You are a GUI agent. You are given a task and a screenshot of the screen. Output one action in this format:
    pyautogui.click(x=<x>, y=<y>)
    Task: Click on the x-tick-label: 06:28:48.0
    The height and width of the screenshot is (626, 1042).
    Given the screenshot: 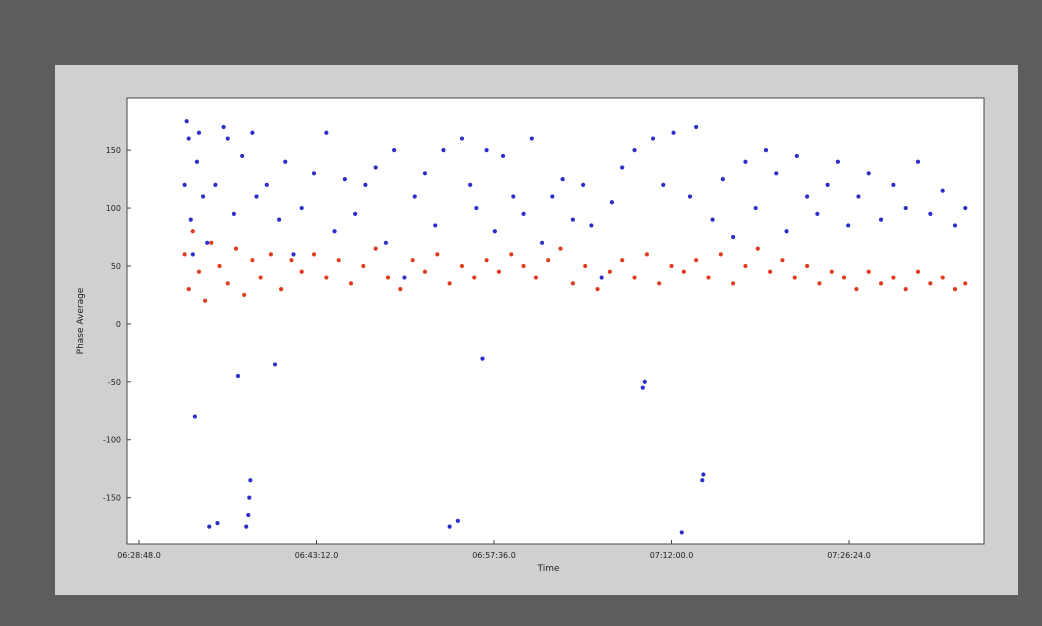 What is the action you would take?
    pyautogui.click(x=139, y=555)
    